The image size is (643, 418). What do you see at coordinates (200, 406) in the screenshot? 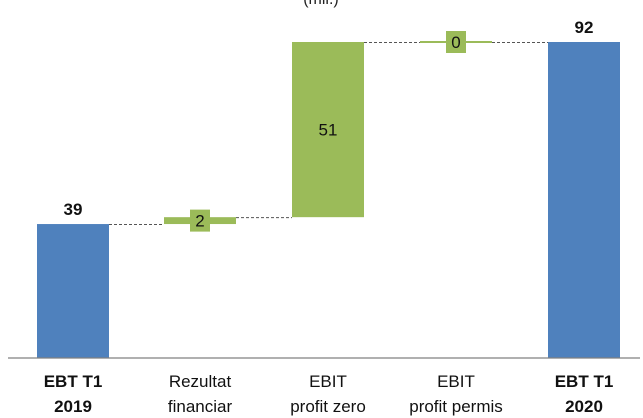
I see `x-tick-label-2-line-2: financiar` at bounding box center [200, 406].